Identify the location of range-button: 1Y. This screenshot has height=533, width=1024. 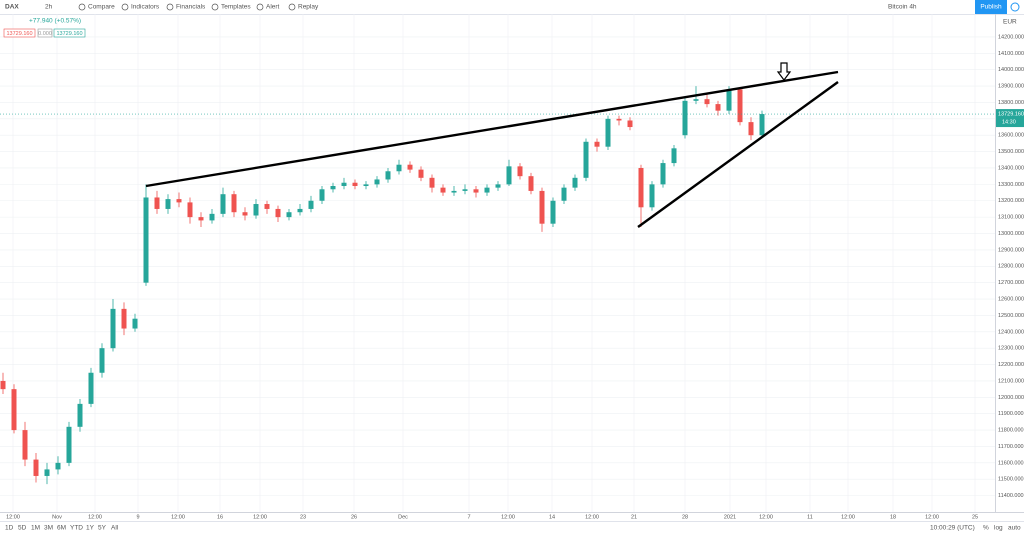
(90, 528).